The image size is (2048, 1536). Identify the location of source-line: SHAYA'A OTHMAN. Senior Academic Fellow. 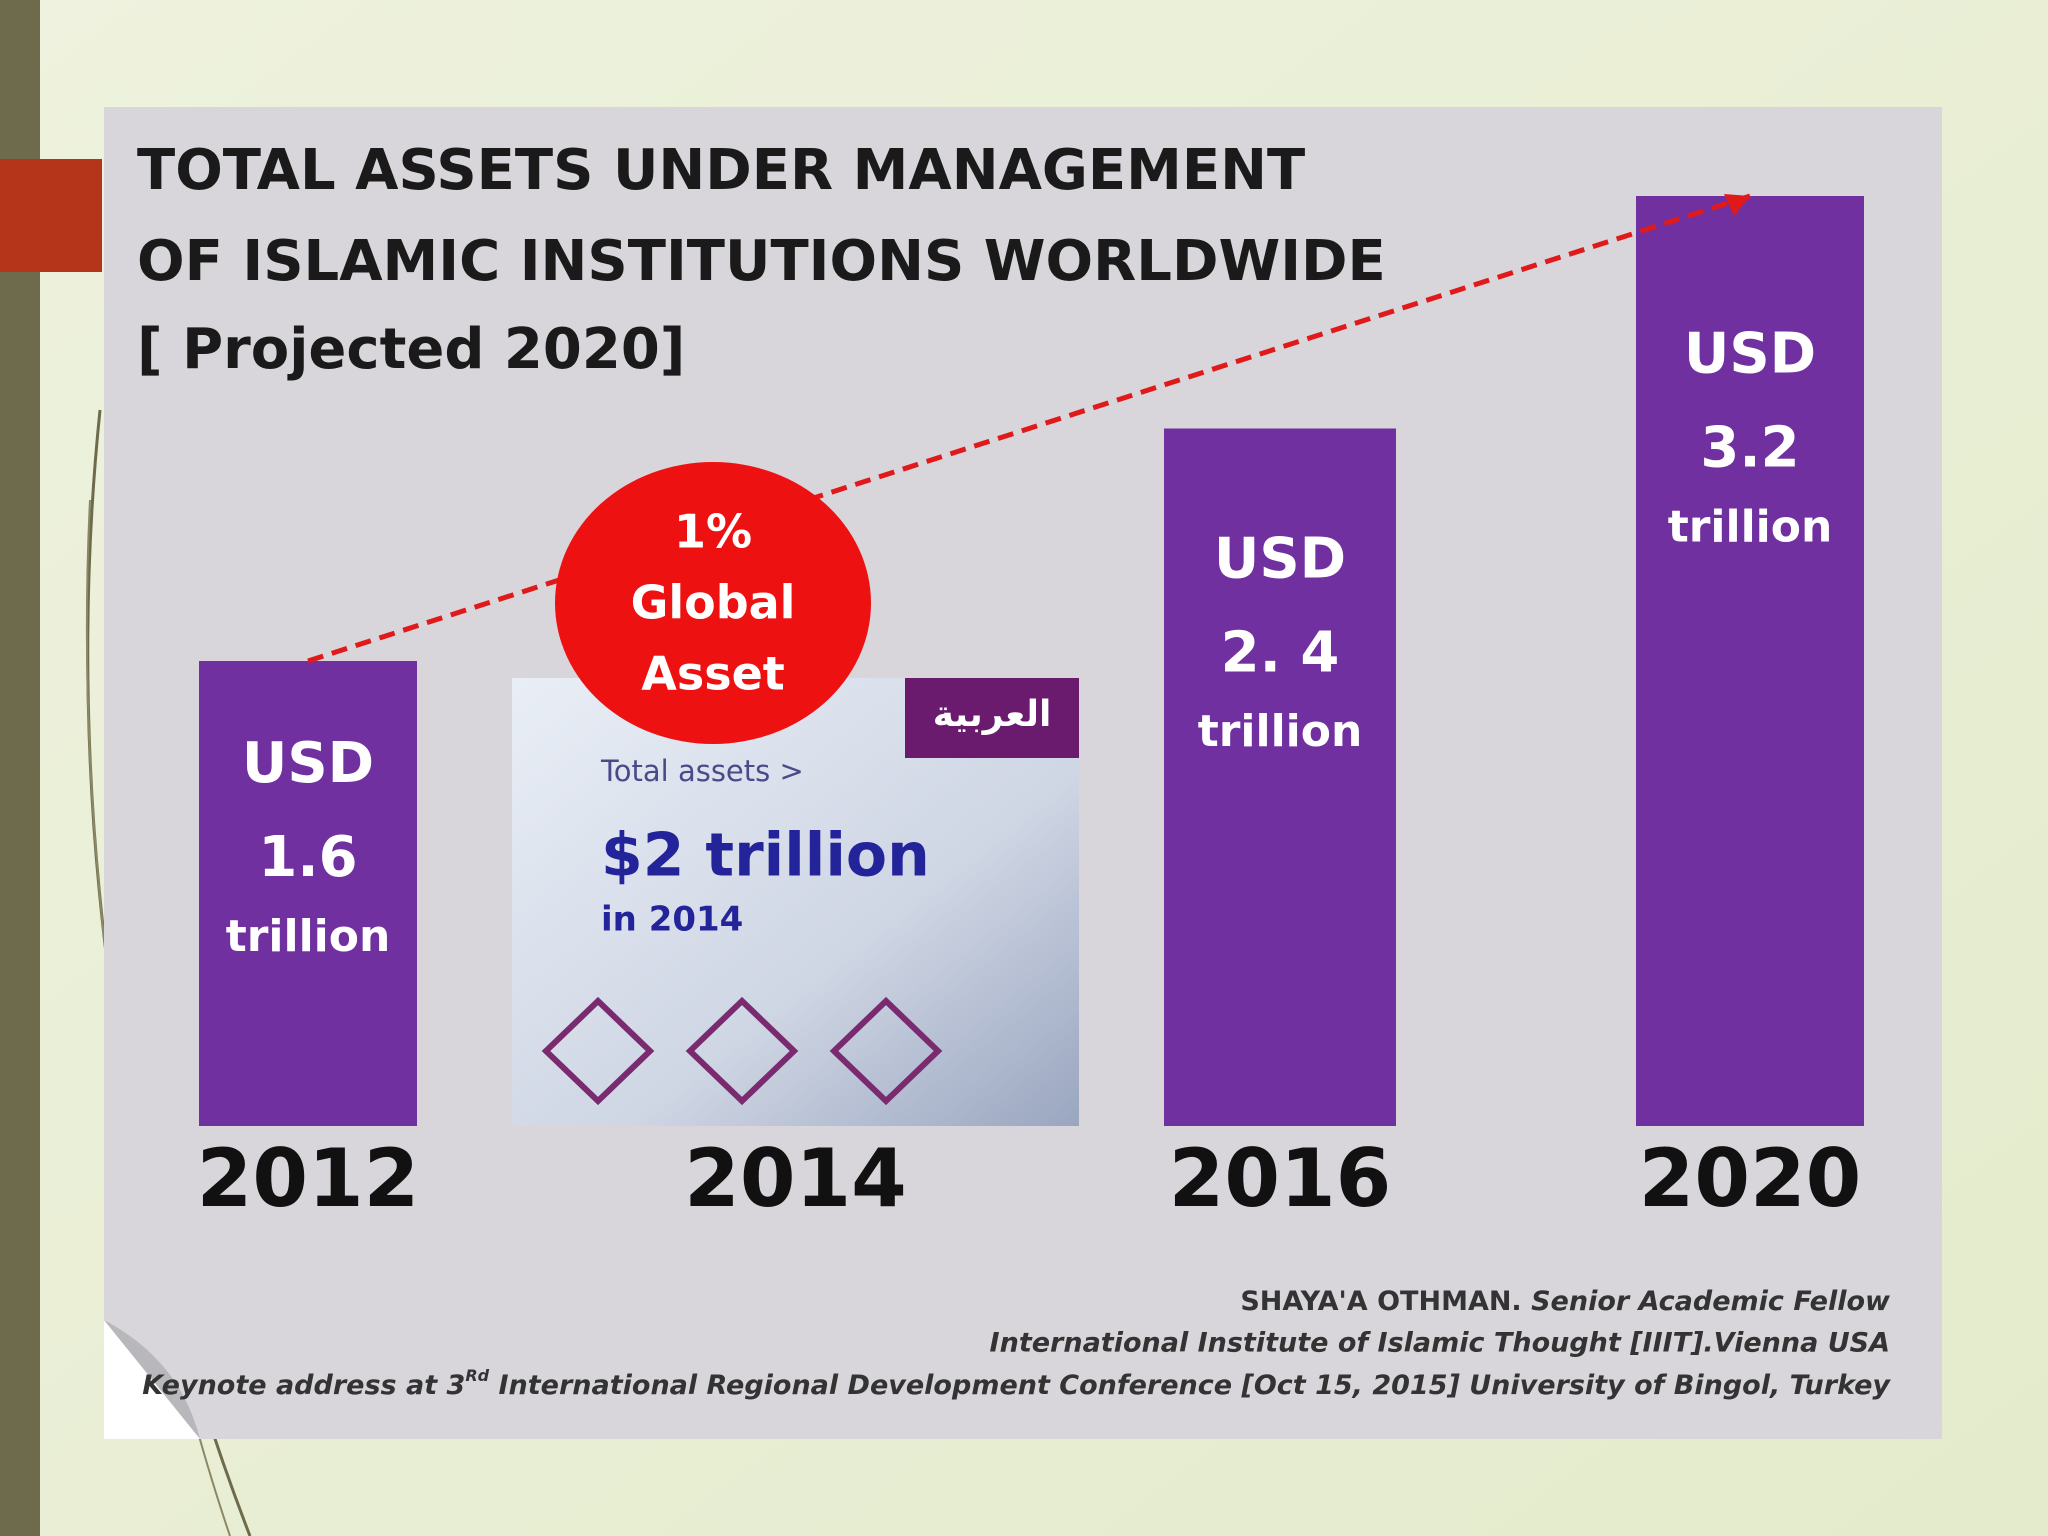
(1565, 1301).